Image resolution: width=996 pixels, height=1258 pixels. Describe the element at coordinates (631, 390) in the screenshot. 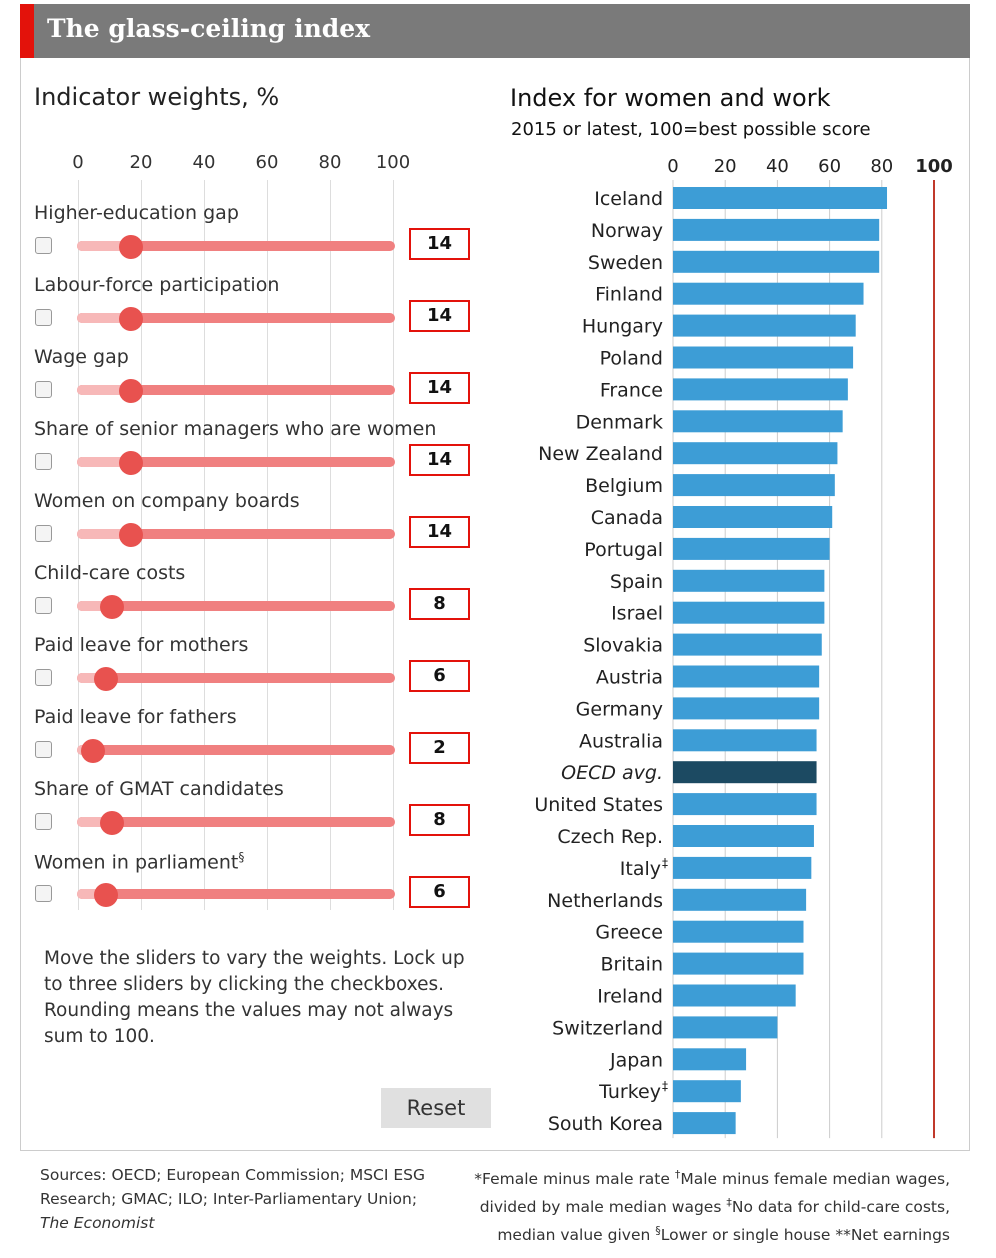

I see `category-label: France` at that location.